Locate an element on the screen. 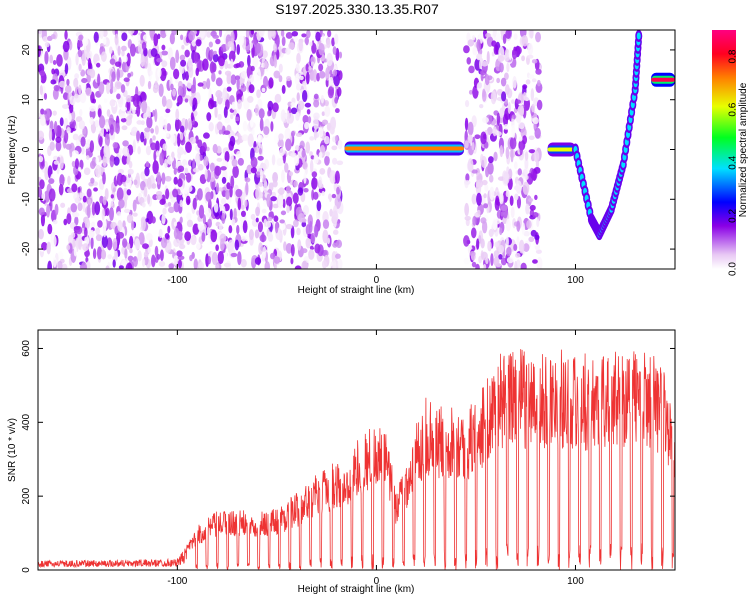 This screenshot has width=750, height=600. spectrogram-line-core is located at coordinates (561, 149).